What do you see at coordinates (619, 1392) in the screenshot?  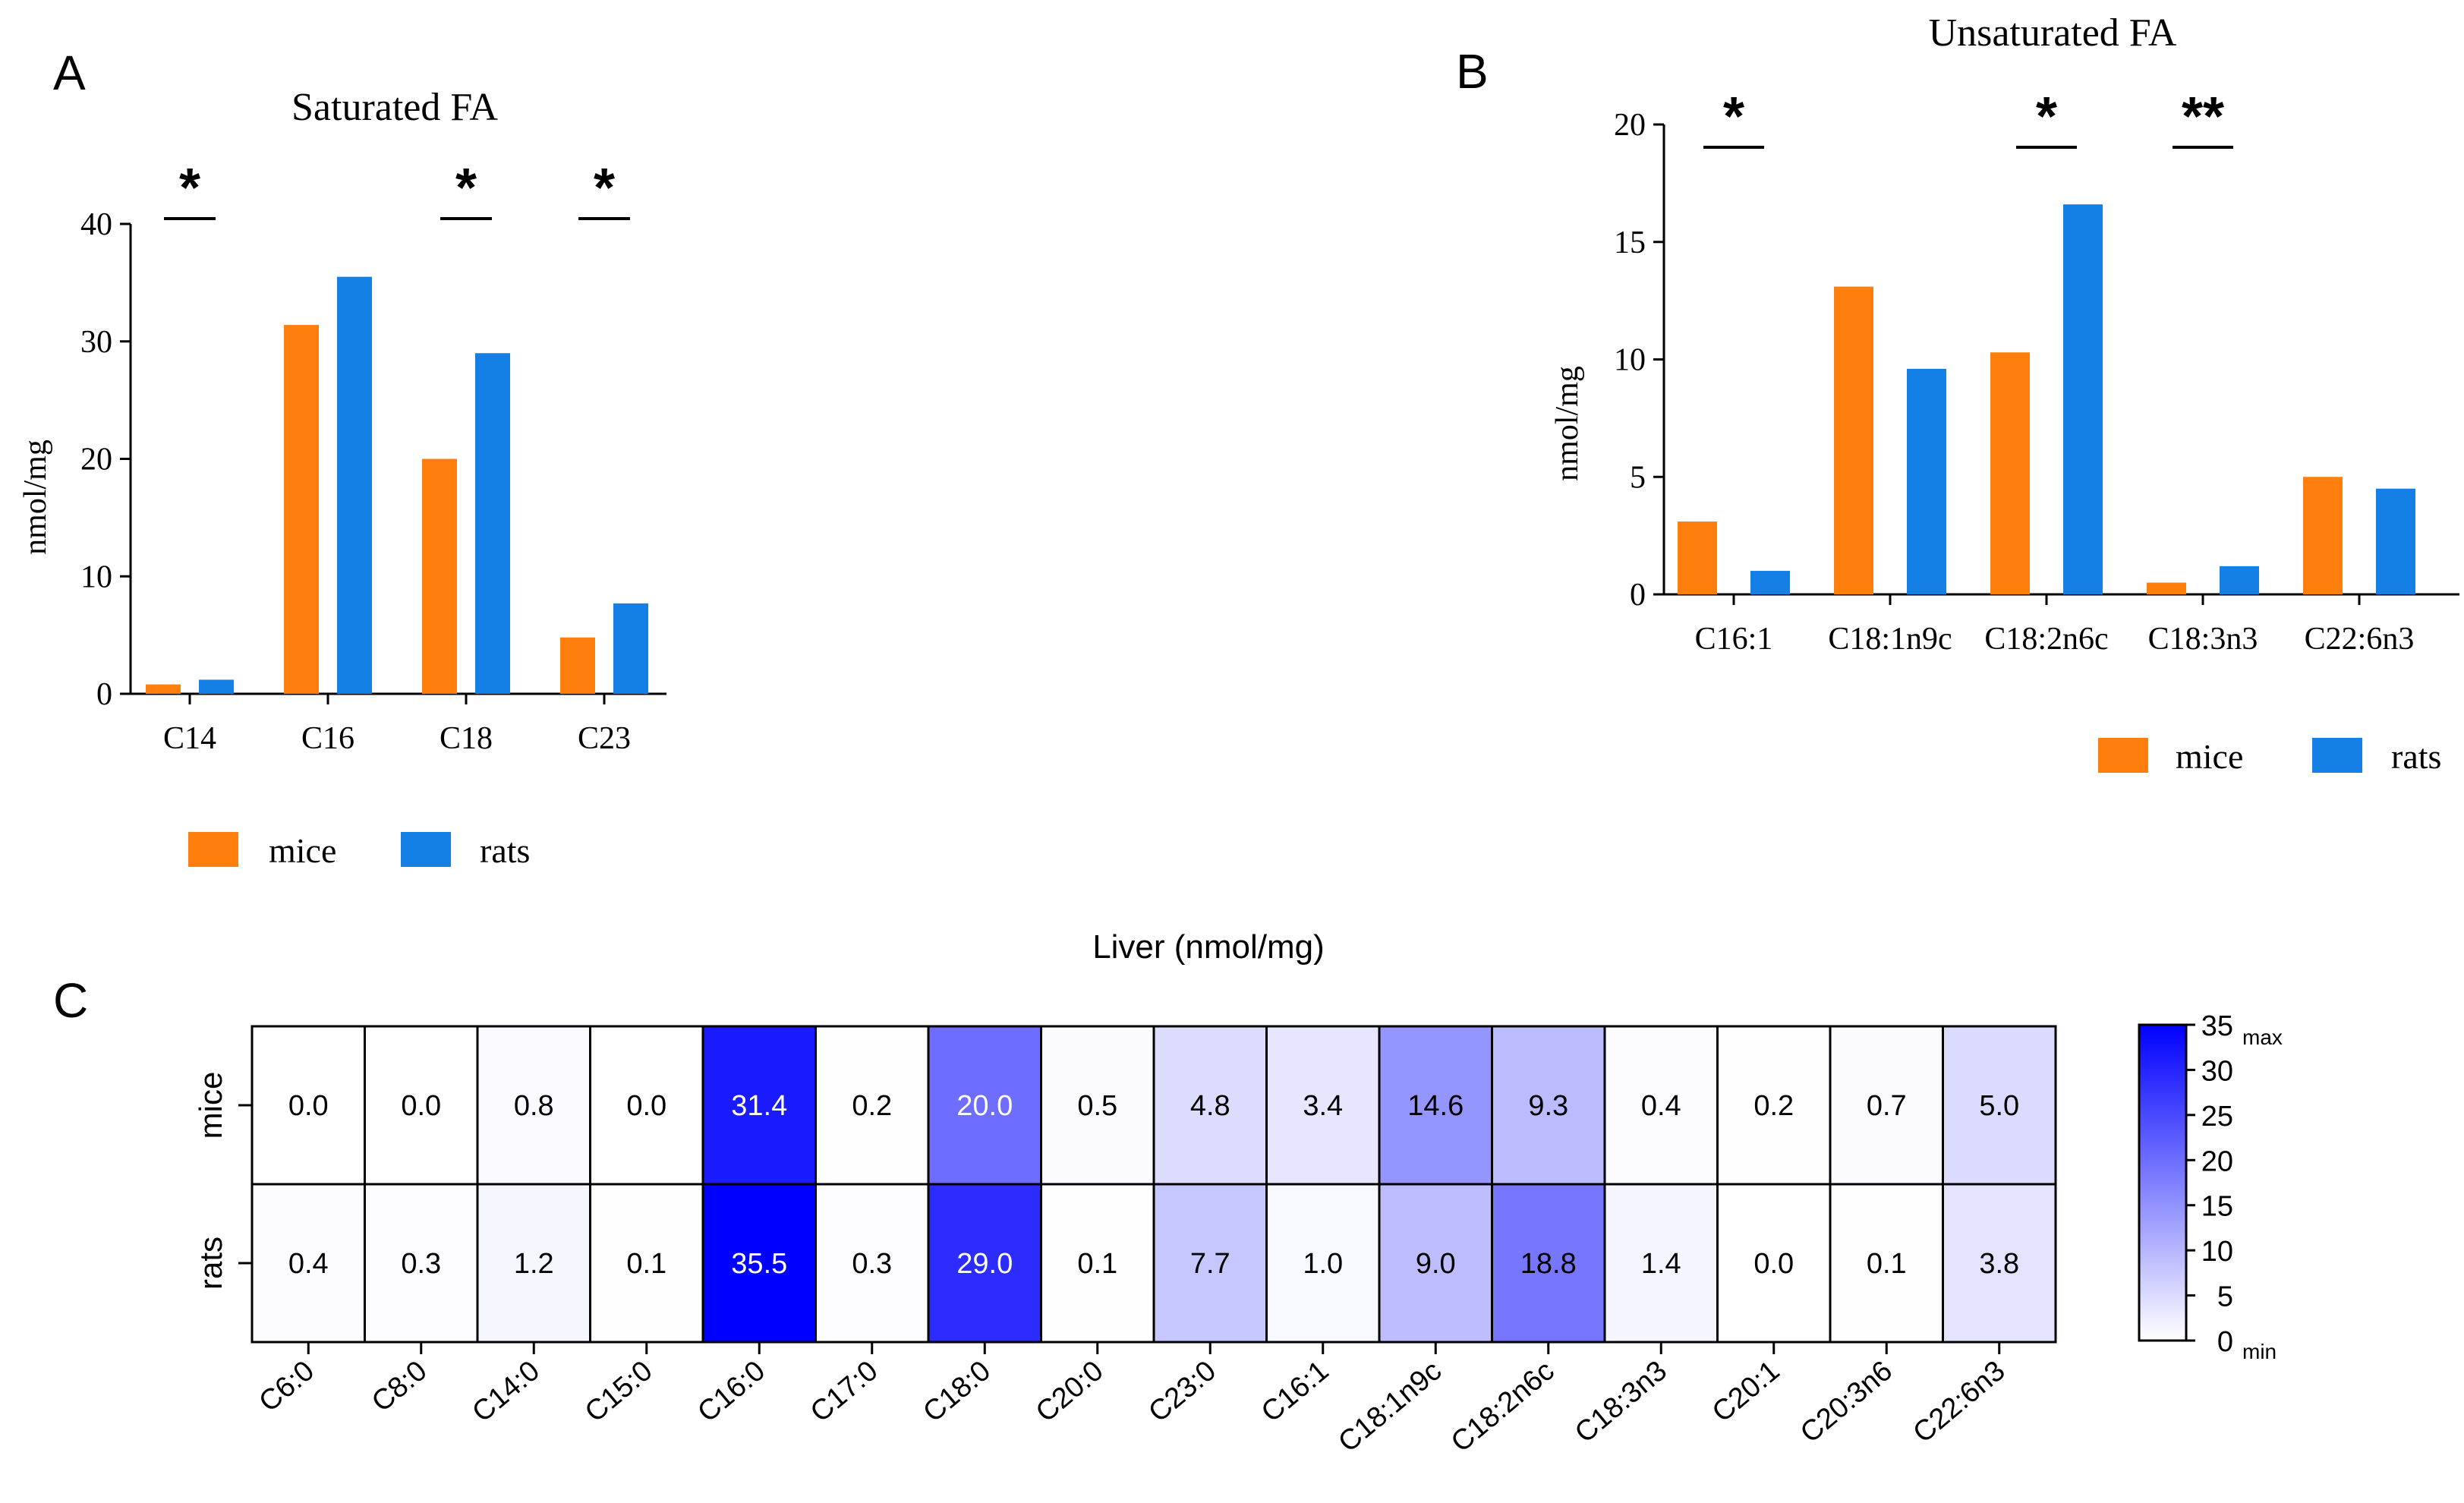 I see `heatmap-column-label: C15:0` at bounding box center [619, 1392].